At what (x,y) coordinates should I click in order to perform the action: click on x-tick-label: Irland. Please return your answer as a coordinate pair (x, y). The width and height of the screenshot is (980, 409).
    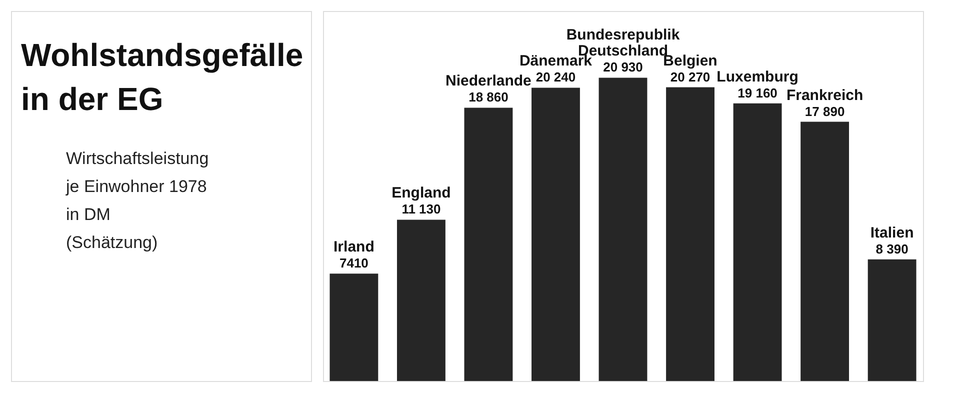
    Looking at the image, I should click on (354, 247).